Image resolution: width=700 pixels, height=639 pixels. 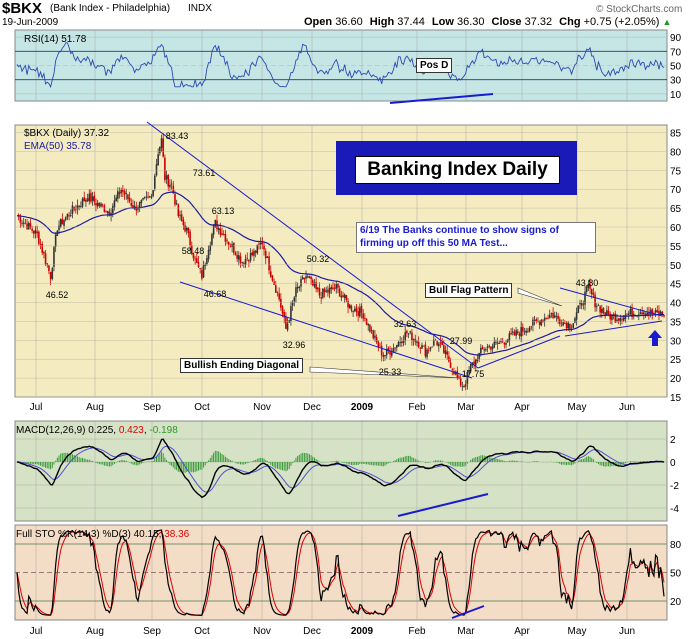 What do you see at coordinates (587, 283) in the screenshot?
I see `price-value-label: 43.80` at bounding box center [587, 283].